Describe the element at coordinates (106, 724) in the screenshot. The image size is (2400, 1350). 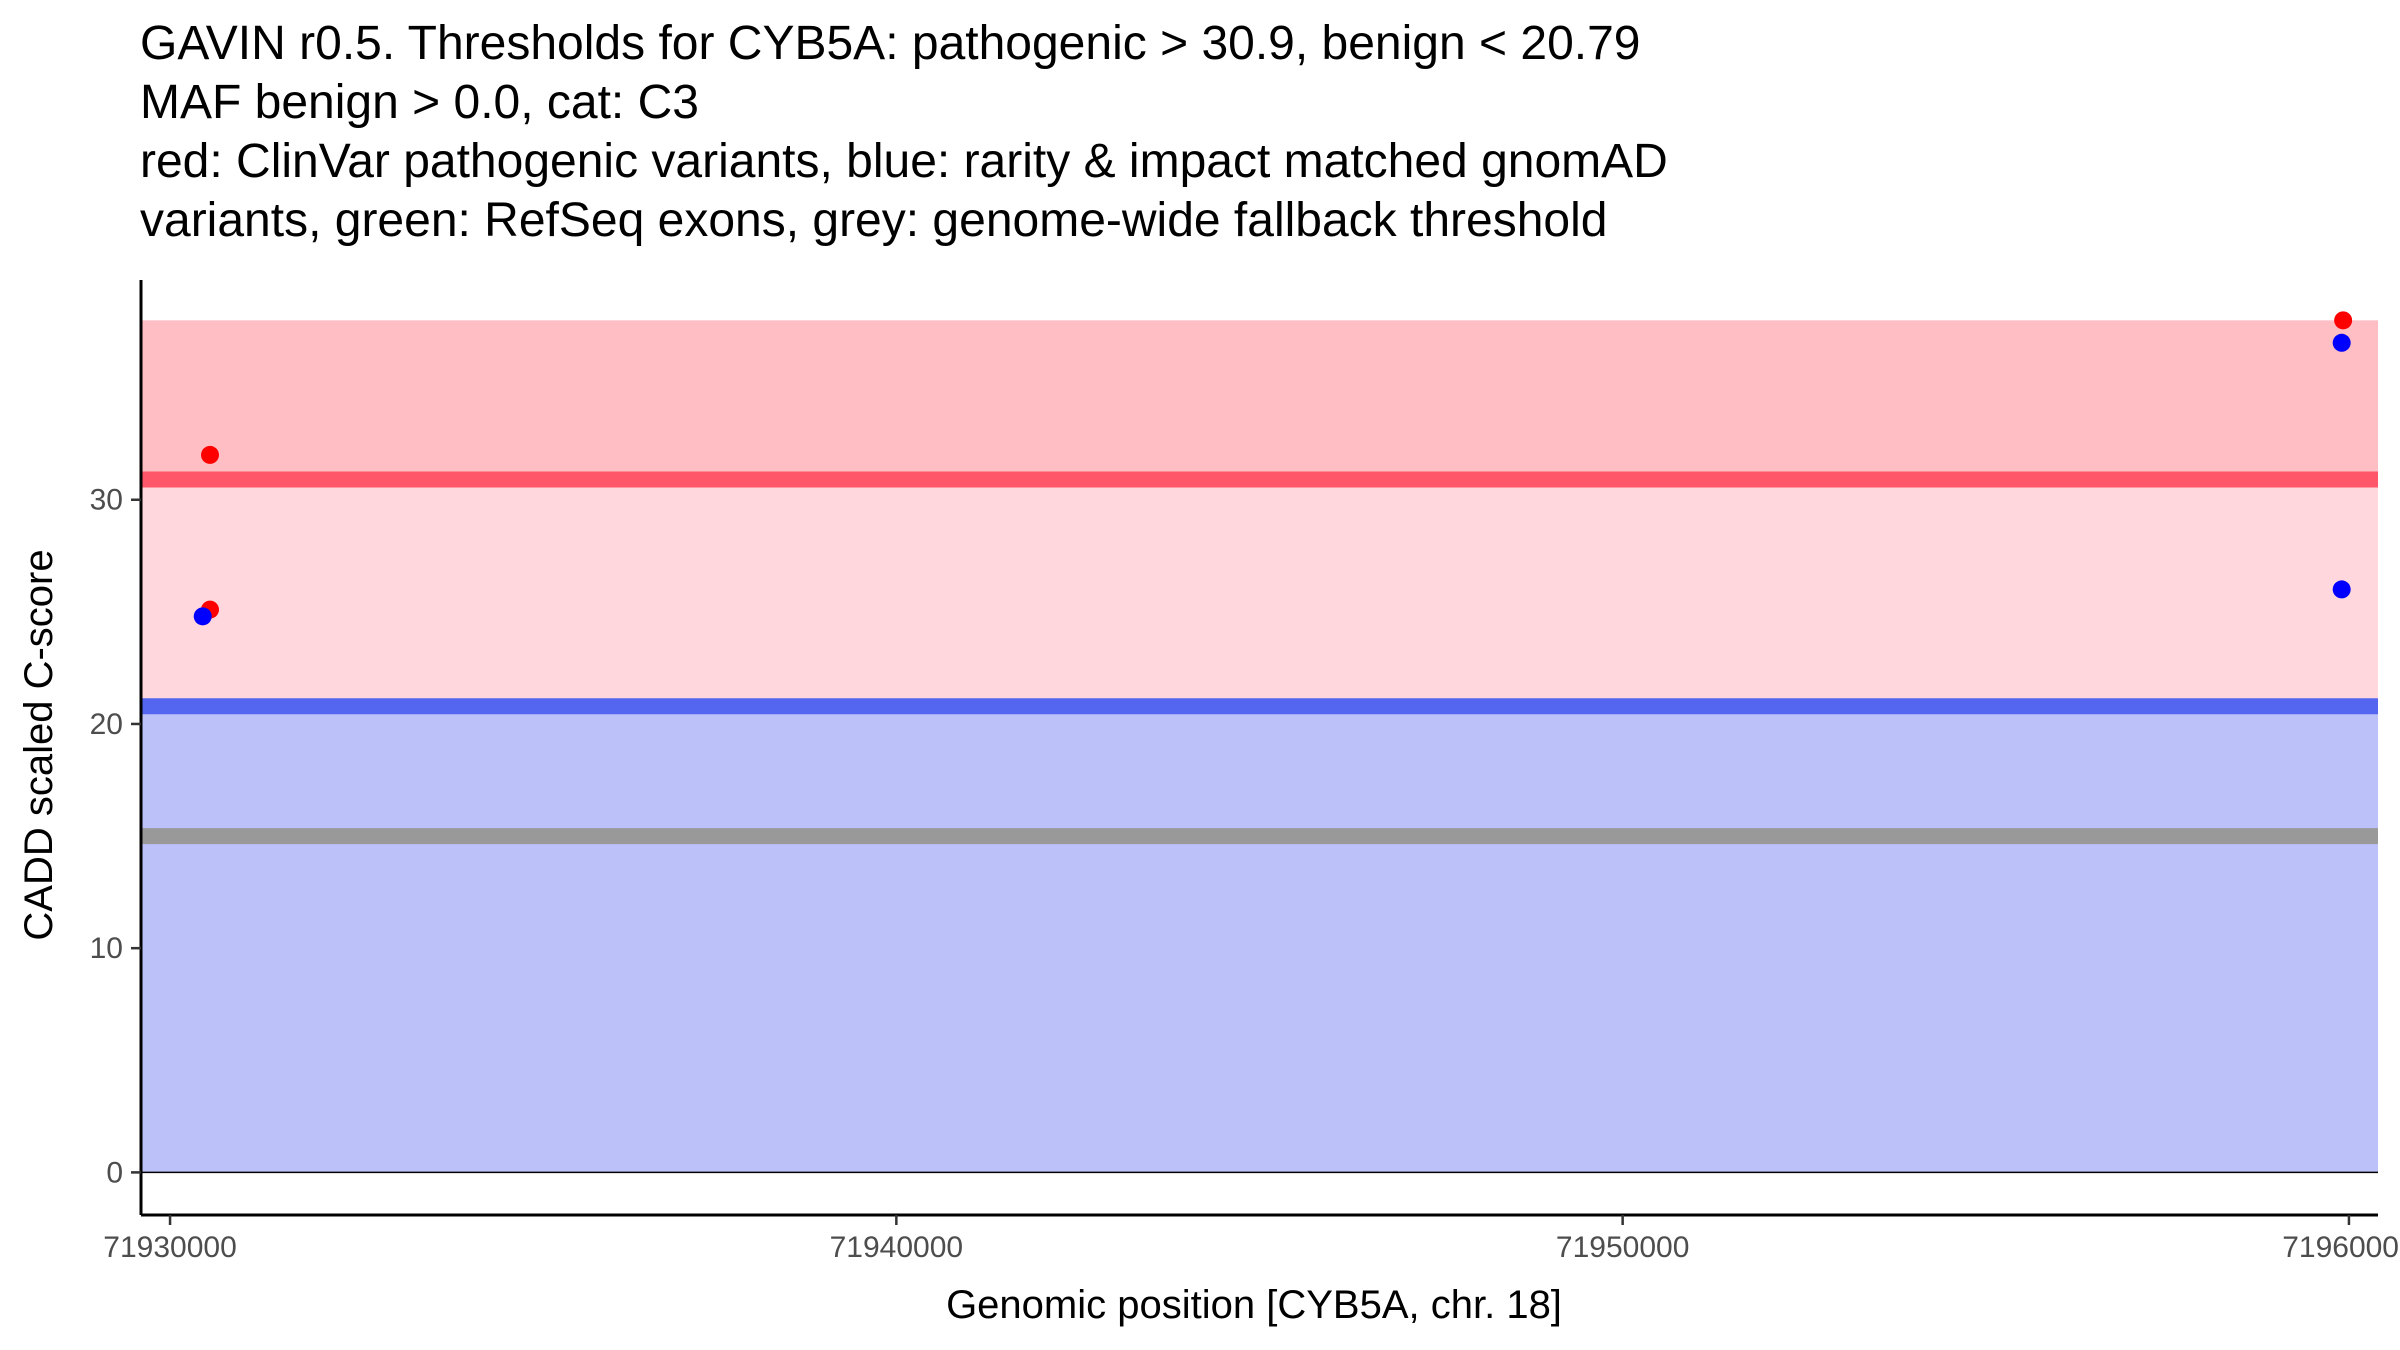
I see `y-tick-label: 20` at that location.